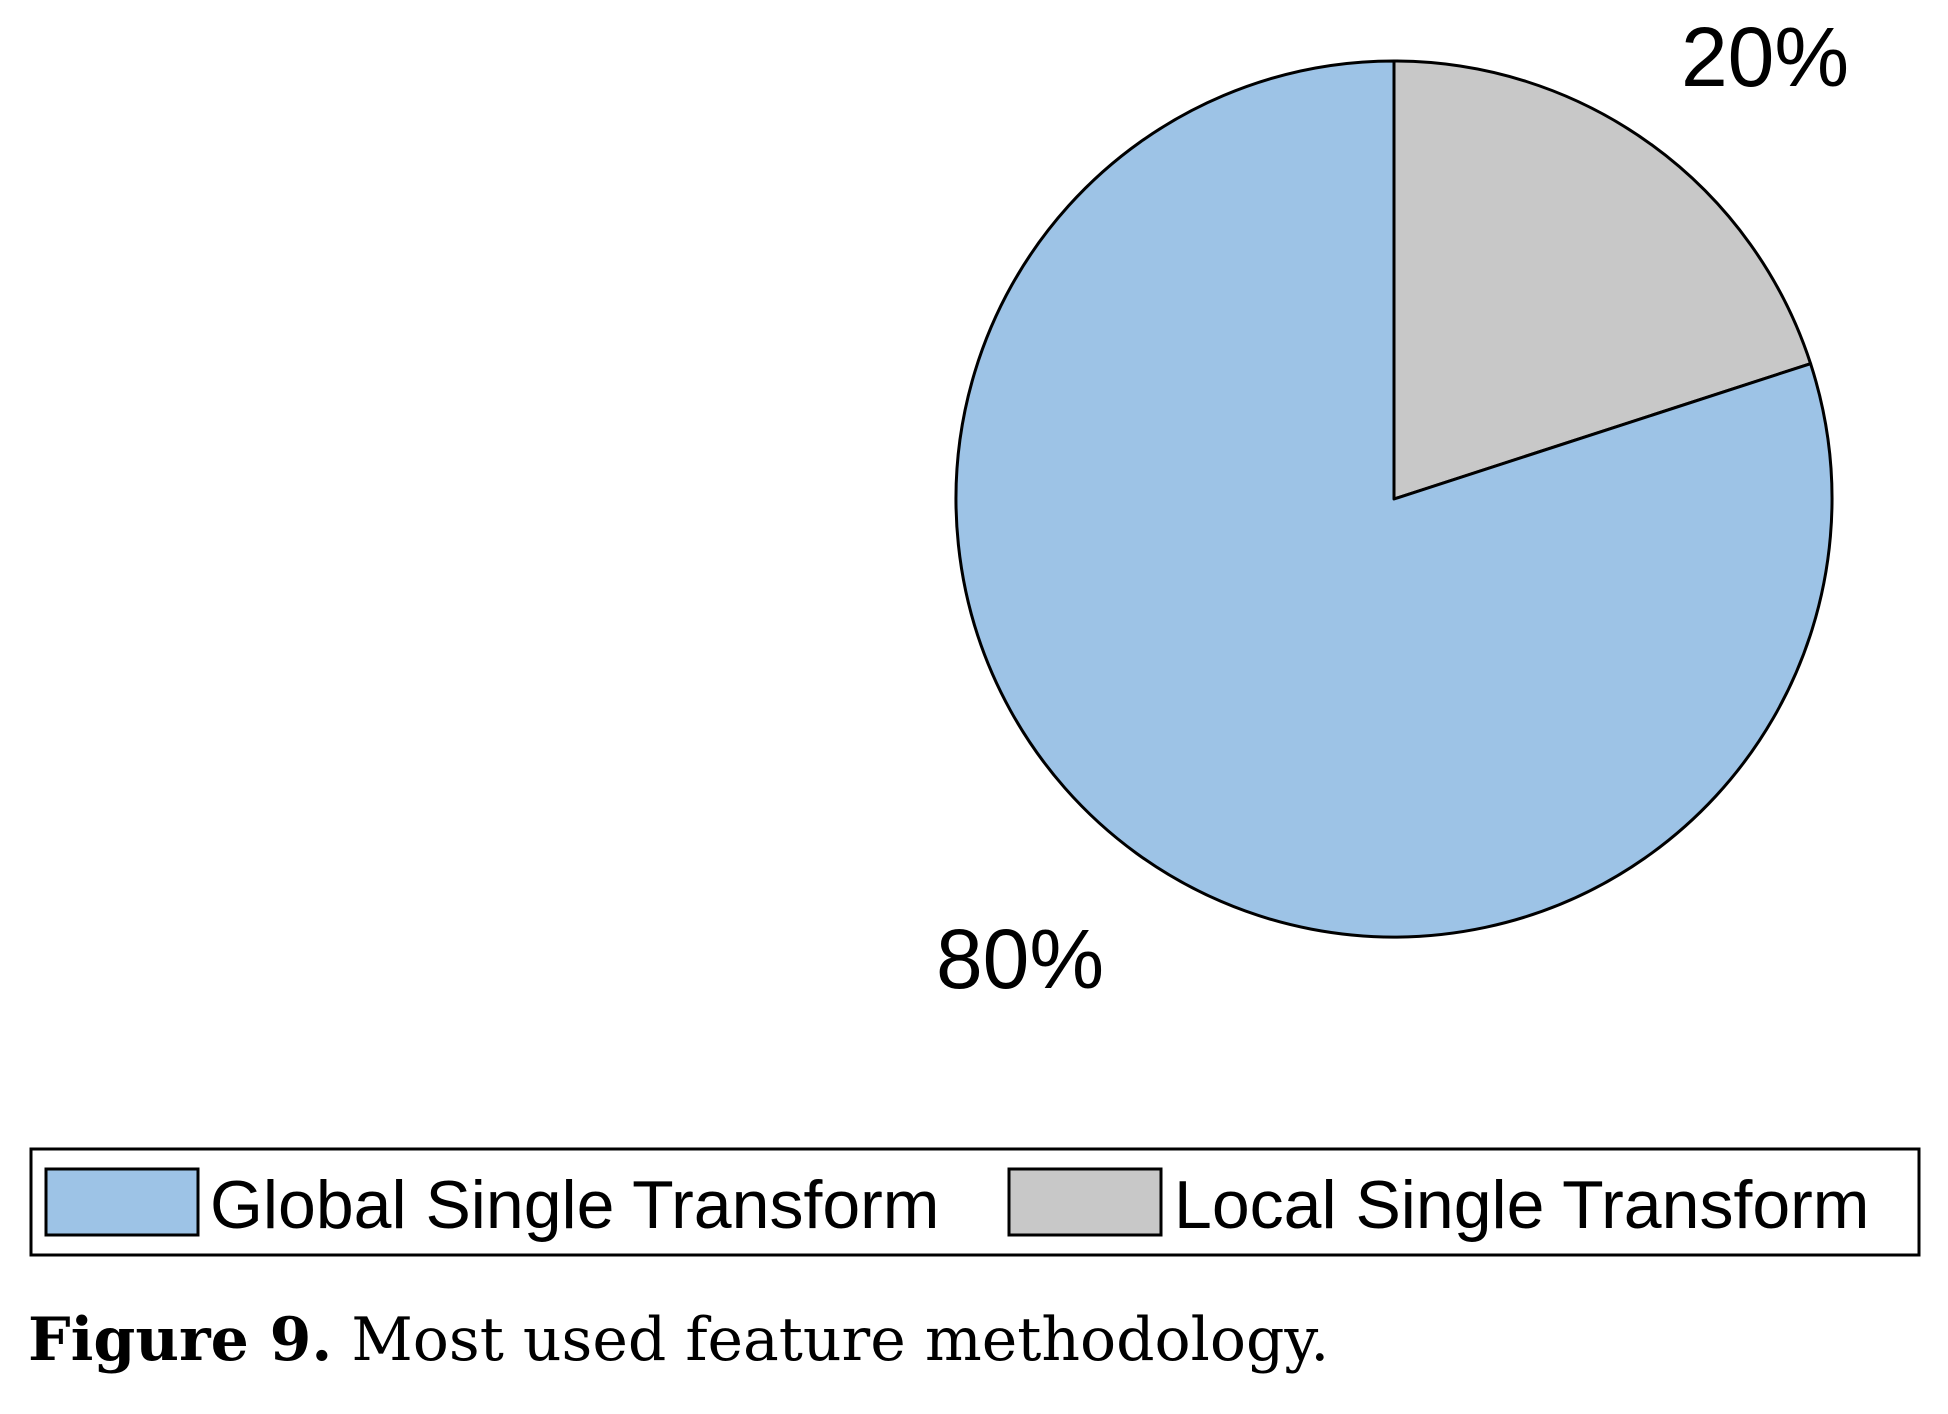 This screenshot has height=1414, width=1948. What do you see at coordinates (840, 1340) in the screenshot?
I see `caption-text: Most used feature methodology.` at bounding box center [840, 1340].